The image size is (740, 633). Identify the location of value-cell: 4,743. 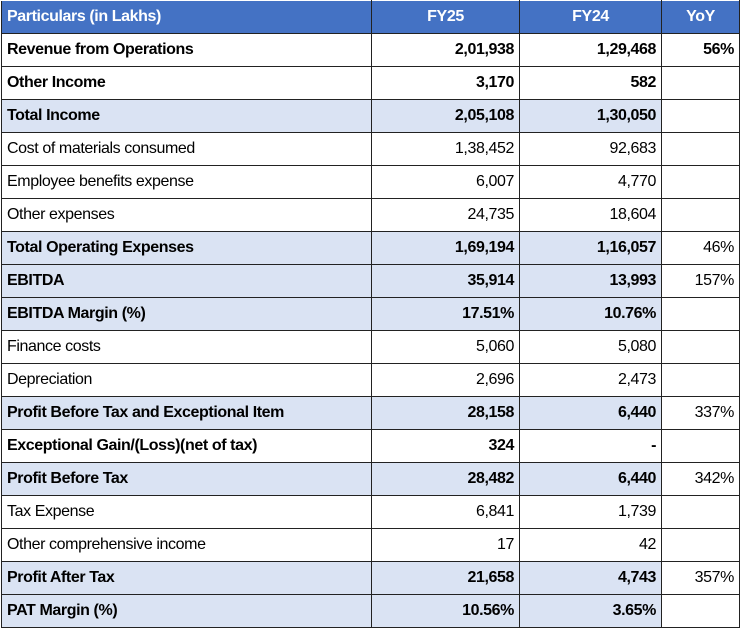
(590, 578).